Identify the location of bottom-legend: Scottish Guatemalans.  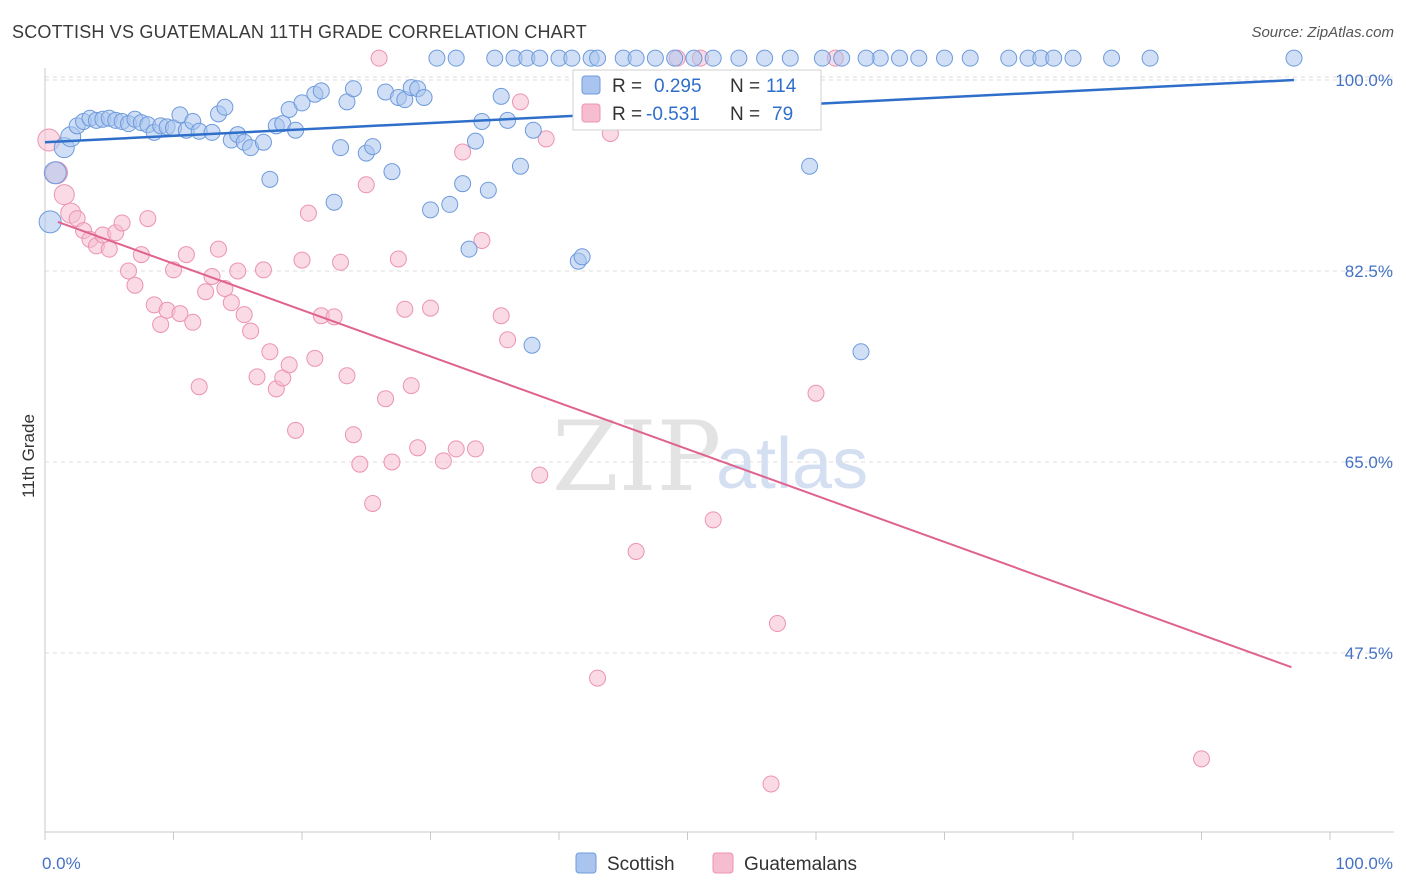
(716, 863).